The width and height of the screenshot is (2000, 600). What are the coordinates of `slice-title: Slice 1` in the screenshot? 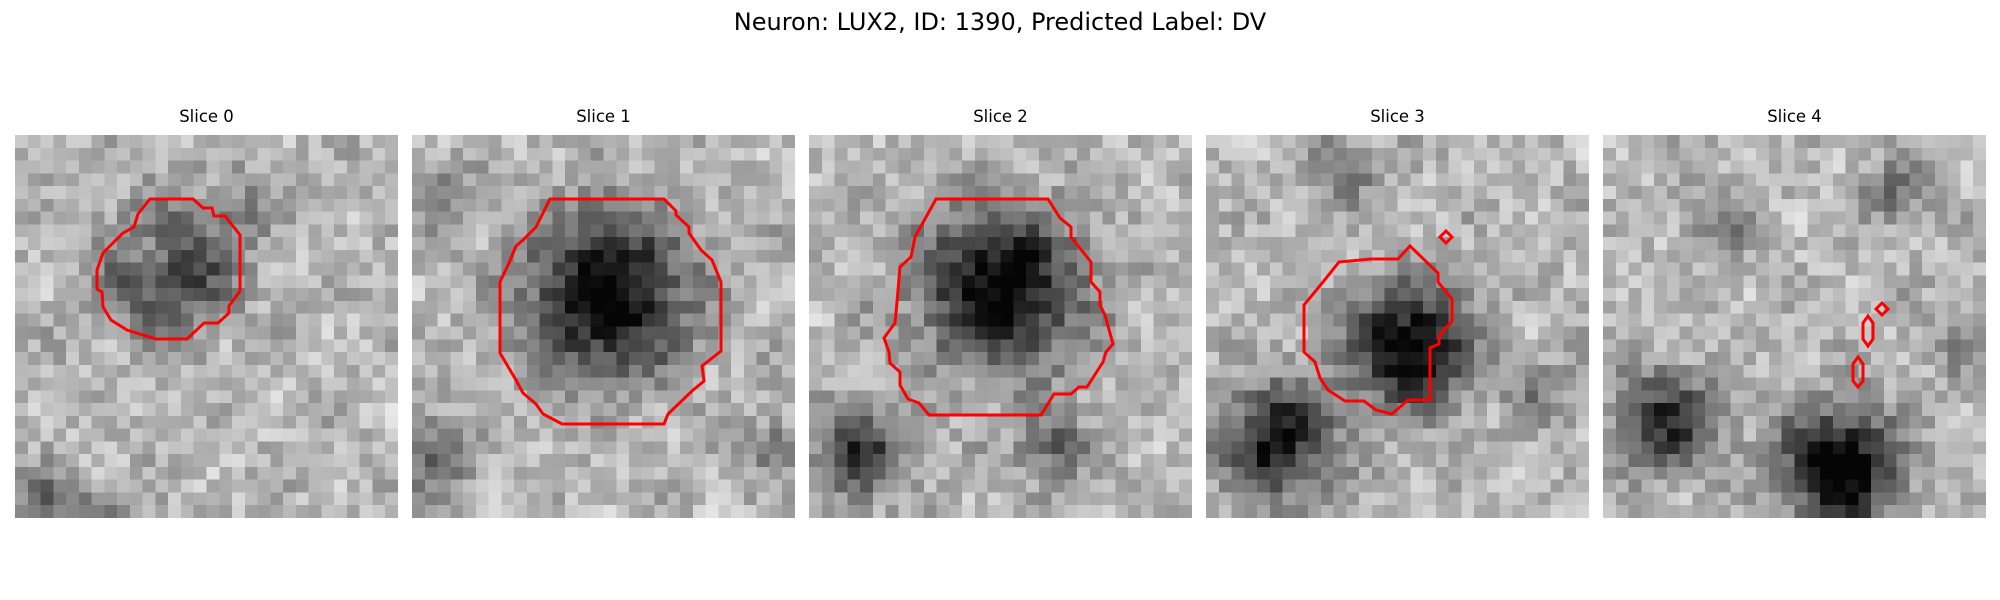 It's located at (603, 116).